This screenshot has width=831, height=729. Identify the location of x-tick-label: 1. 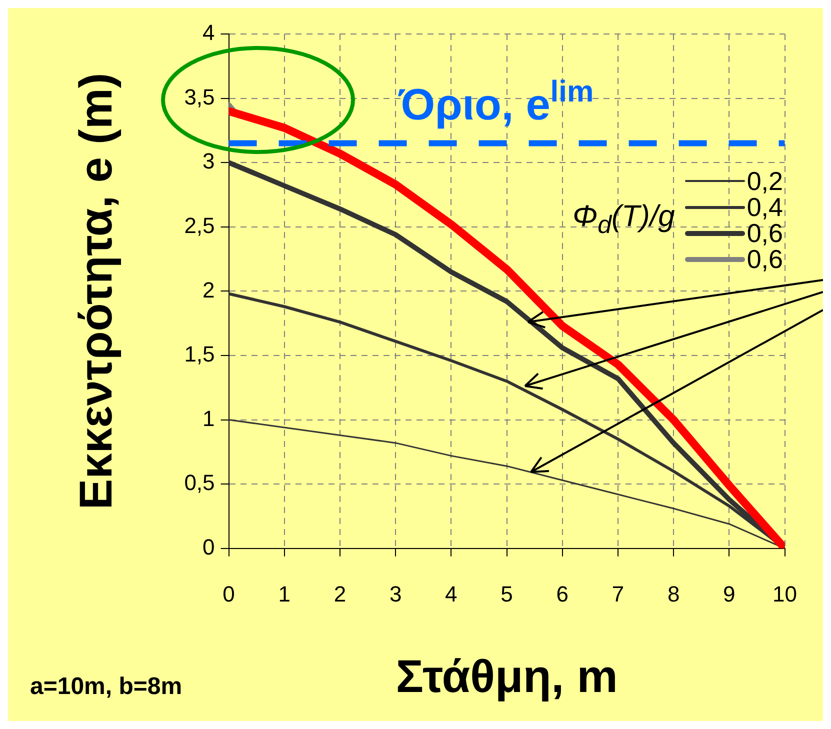
(284, 594).